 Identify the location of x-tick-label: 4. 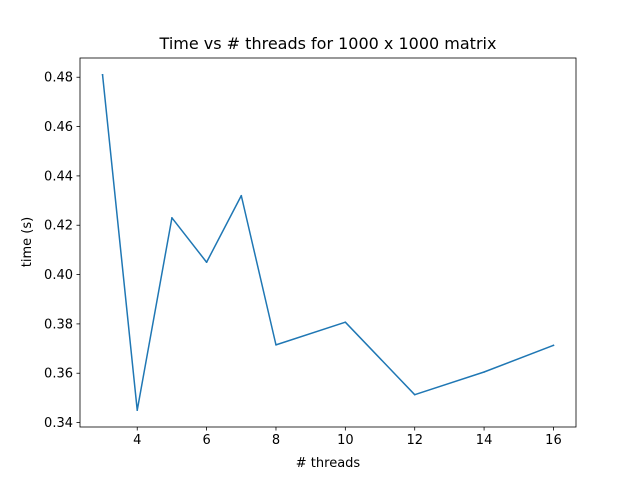
(137, 440).